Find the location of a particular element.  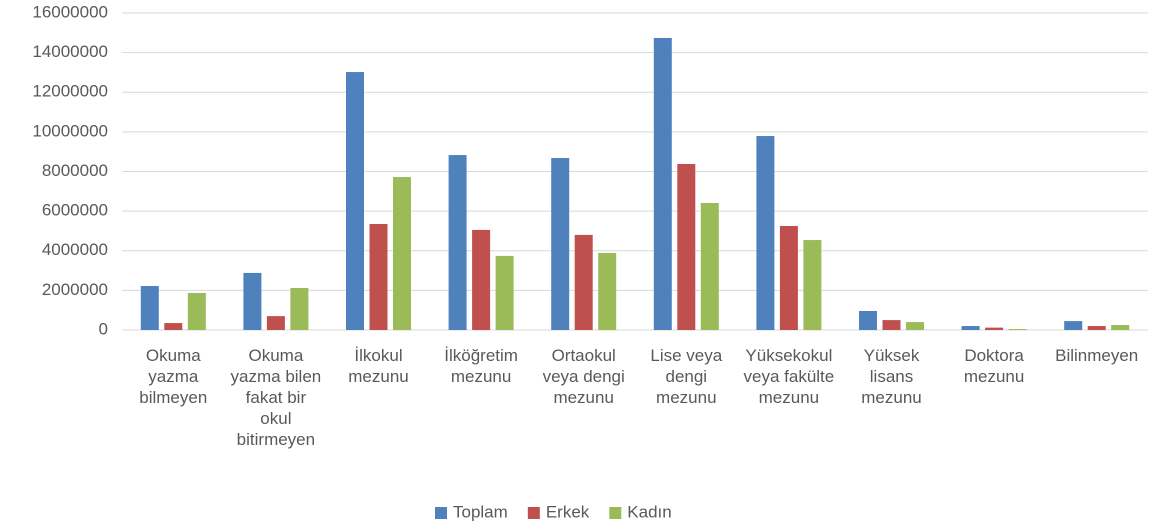

y-tick-label: 0 is located at coordinates (103, 328).